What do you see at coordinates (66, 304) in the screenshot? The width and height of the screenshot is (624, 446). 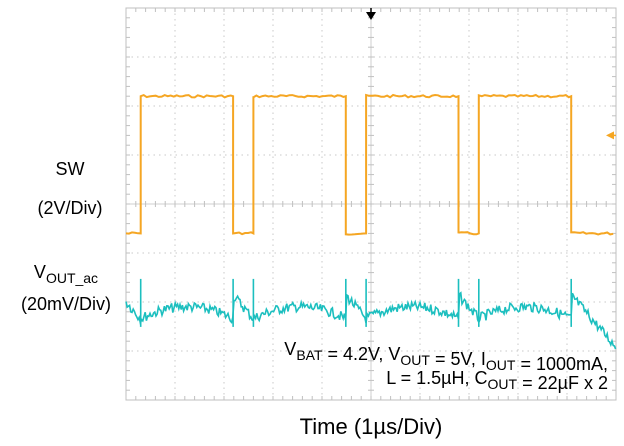 I see `vout-scale-label: (20mV/Div)` at bounding box center [66, 304].